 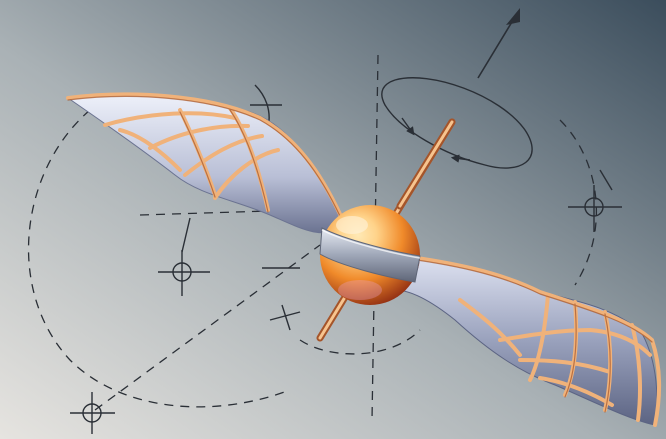 I want to click on left-wing, so click(x=206, y=163).